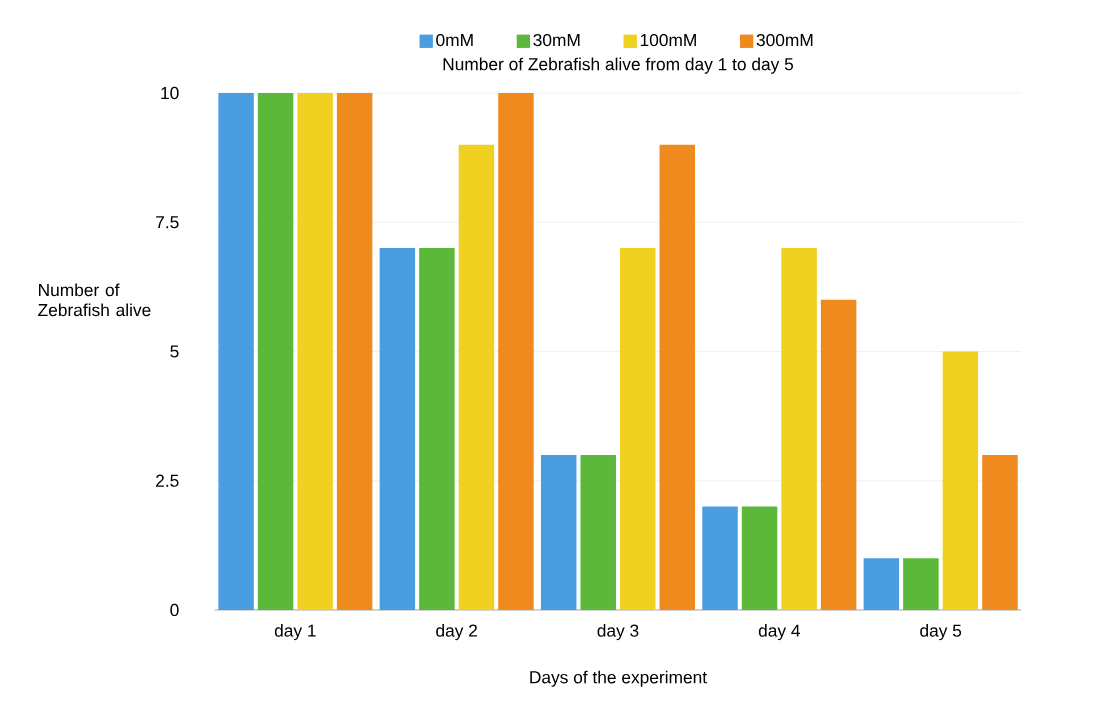 This screenshot has height=703, width=1103. Describe the element at coordinates (618, 632) in the screenshot. I see `x-tick-label: day 3` at that location.